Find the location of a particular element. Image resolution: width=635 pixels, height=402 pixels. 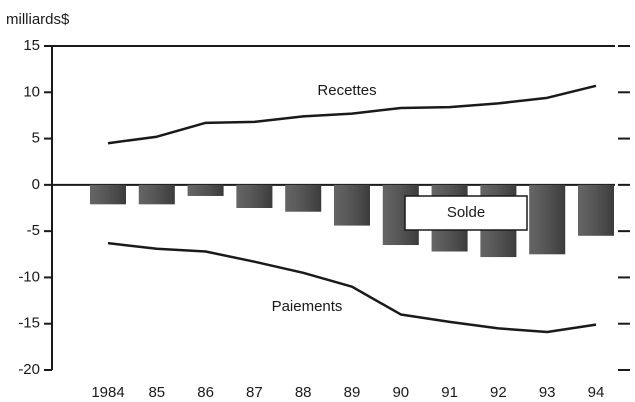

x-tick-label: 91 is located at coordinates (449, 392).